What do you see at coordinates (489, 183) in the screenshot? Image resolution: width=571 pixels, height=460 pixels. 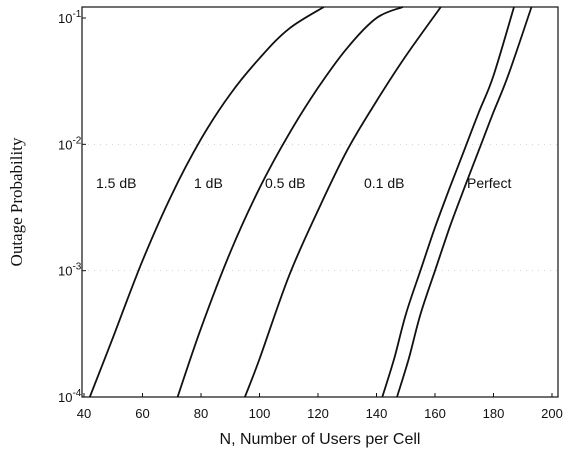 I see `curve-label: Perfect` at bounding box center [489, 183].